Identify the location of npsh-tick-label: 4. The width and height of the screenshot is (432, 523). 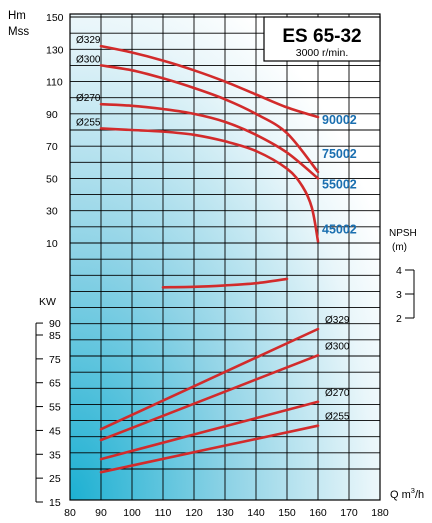
(399, 271).